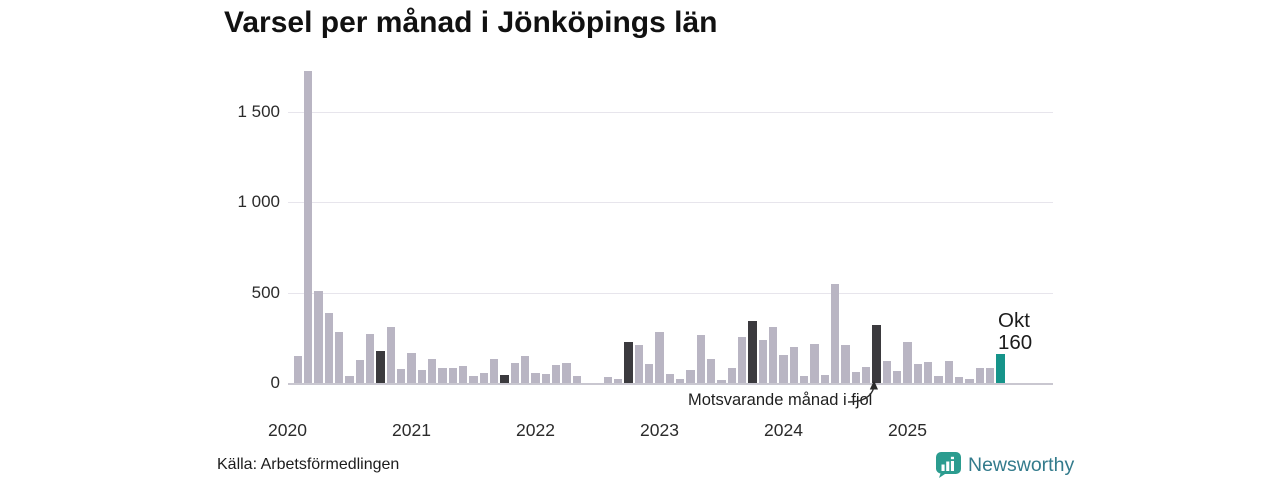 The image size is (1280, 480). I want to click on highlight-month: Okt, so click(1014, 320).